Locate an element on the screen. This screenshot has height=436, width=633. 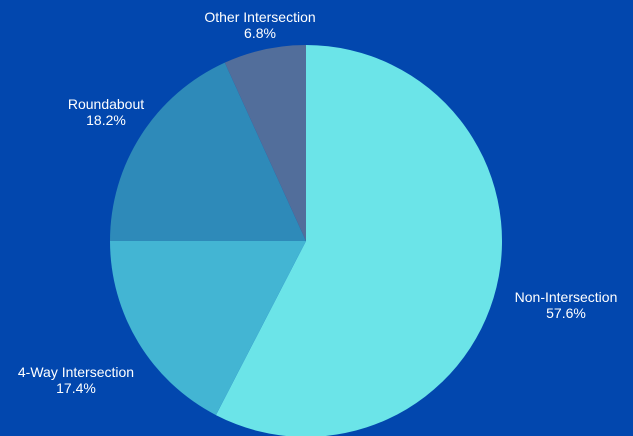
pie-slice-4-way-intersection is located at coordinates (208, 328).